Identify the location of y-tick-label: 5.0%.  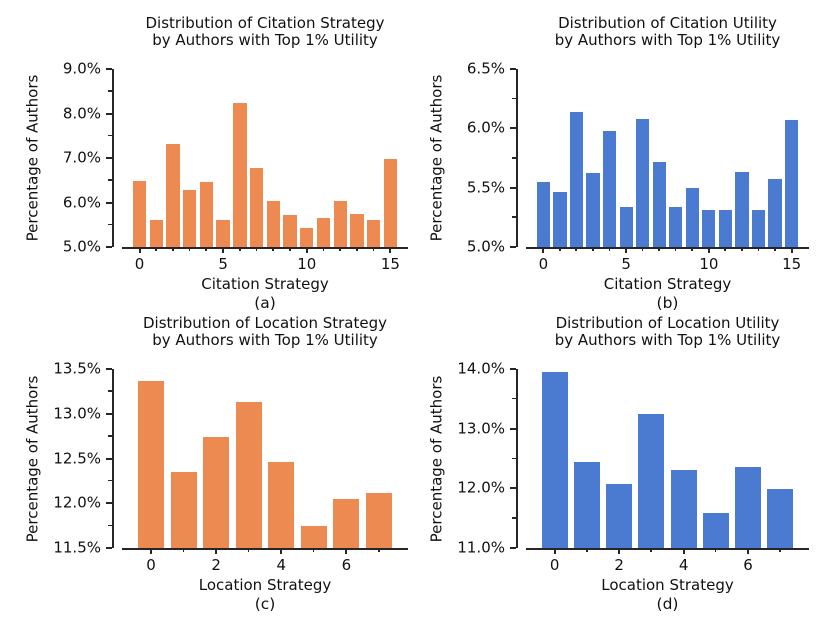
(81, 246).